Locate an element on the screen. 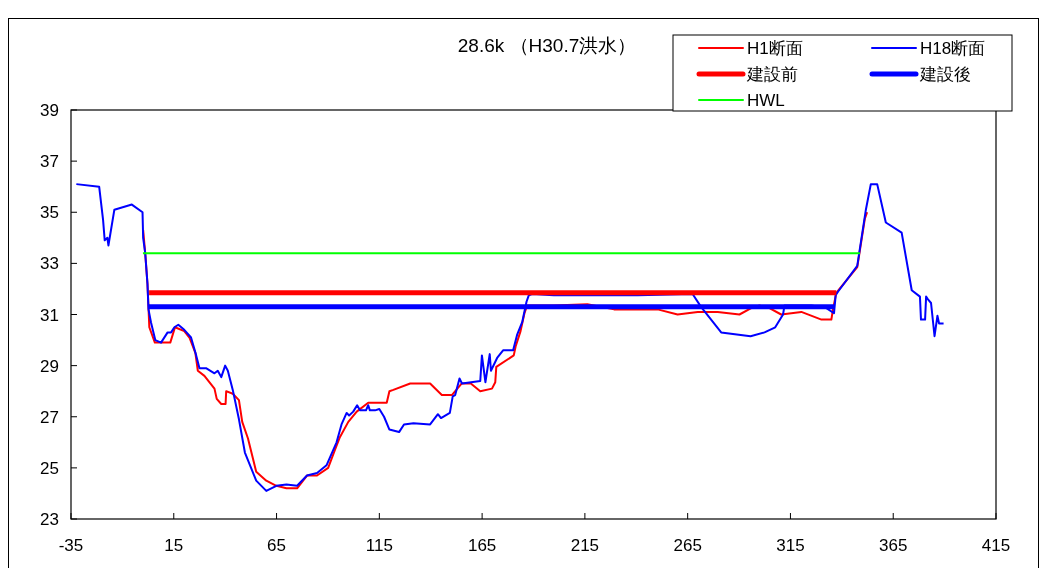 This screenshot has height=568, width=1050. y-tick-label: 35 is located at coordinates (49, 213).